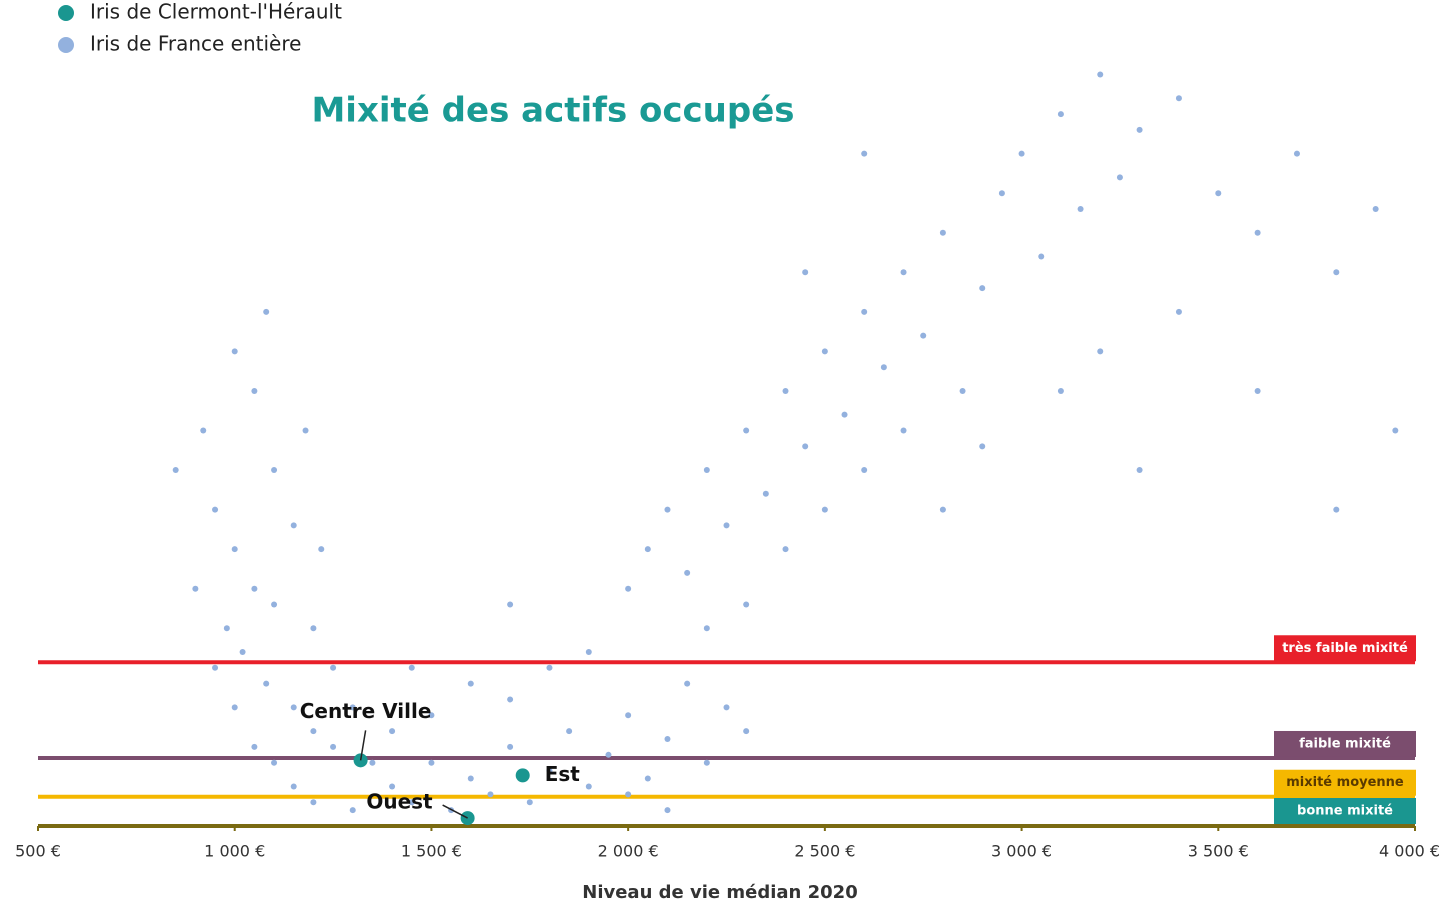  What do you see at coordinates (363, 745) in the screenshot?
I see `annotation-connector` at bounding box center [363, 745].